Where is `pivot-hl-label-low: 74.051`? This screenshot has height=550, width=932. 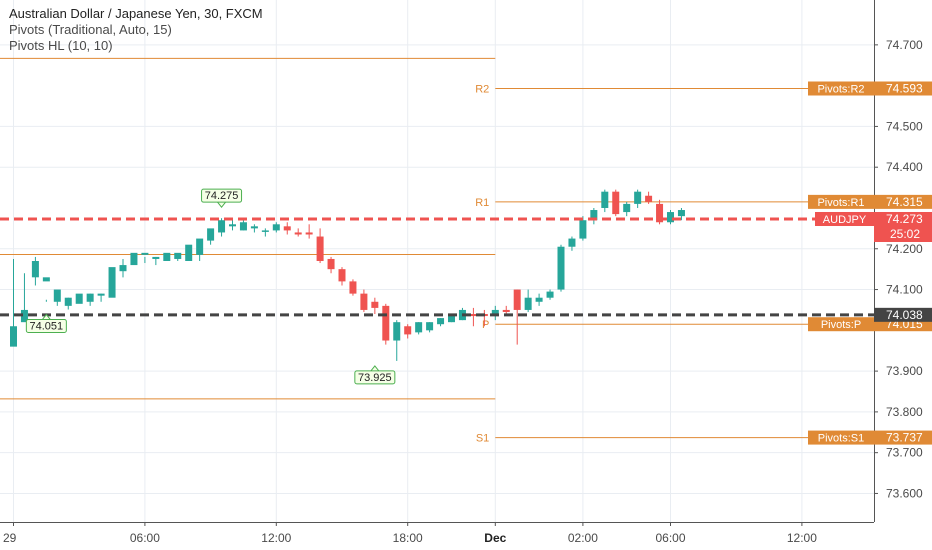 pivot-hl-label-low: 74.051 is located at coordinates (47, 327).